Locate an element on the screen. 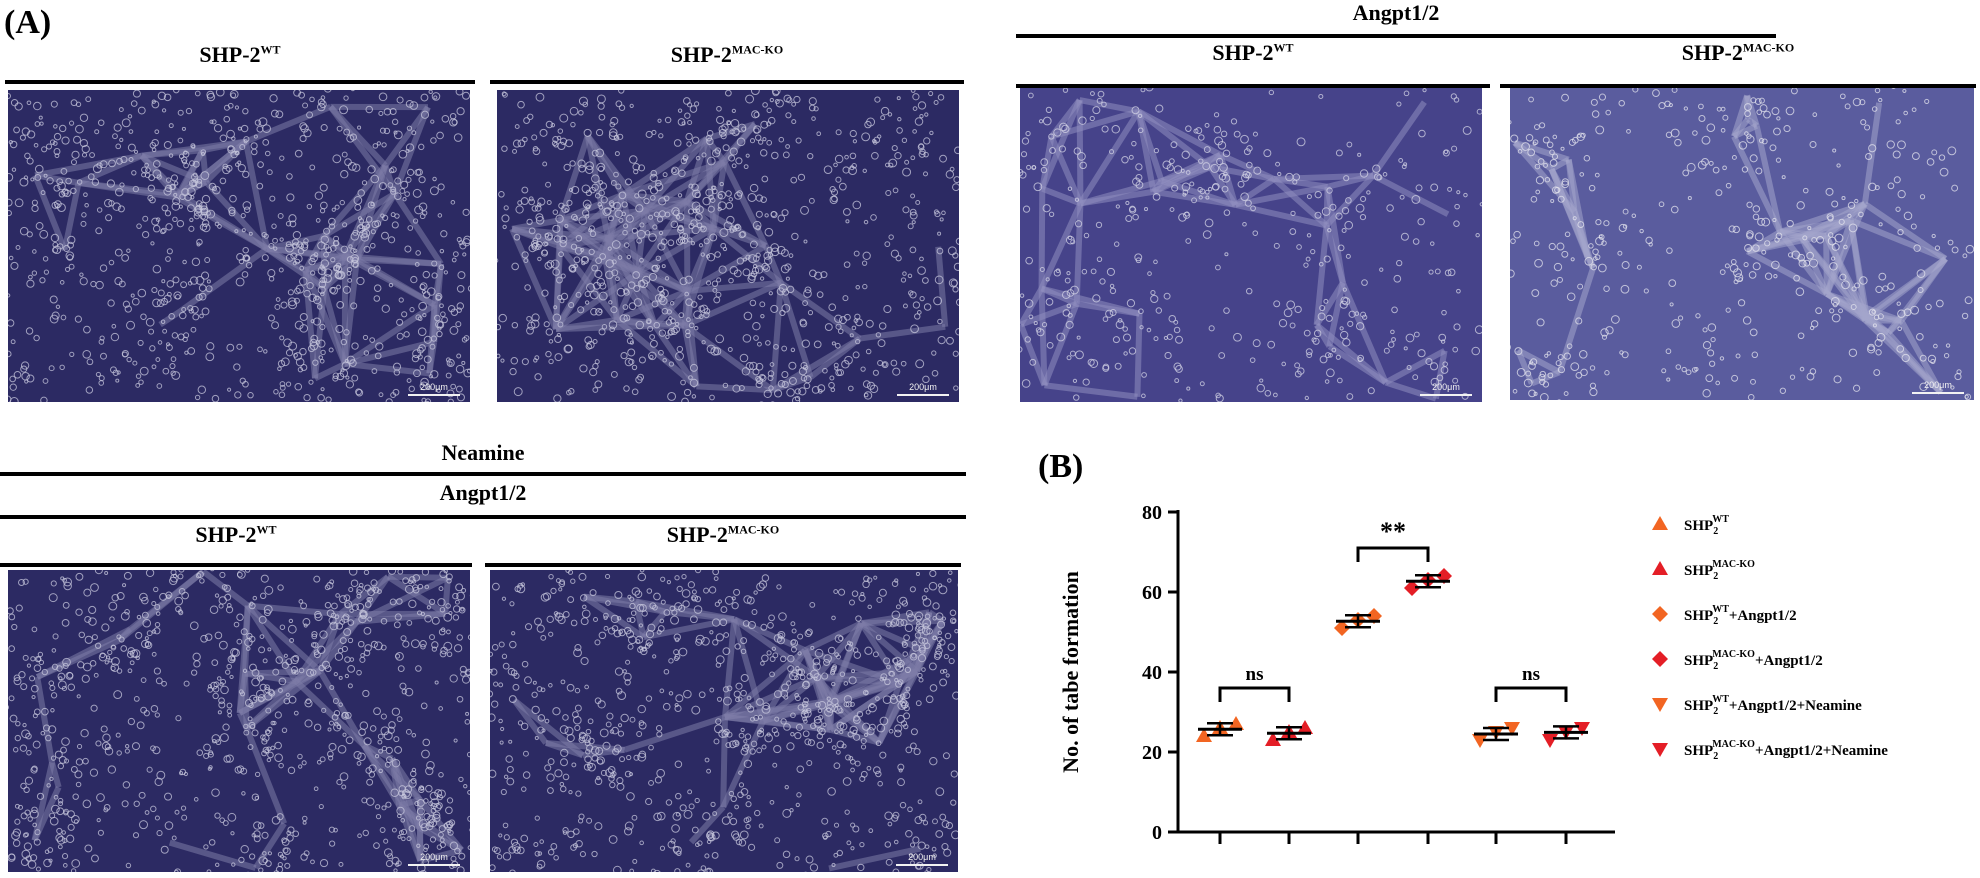  y-tick-label: 60 is located at coordinates (1152, 593).